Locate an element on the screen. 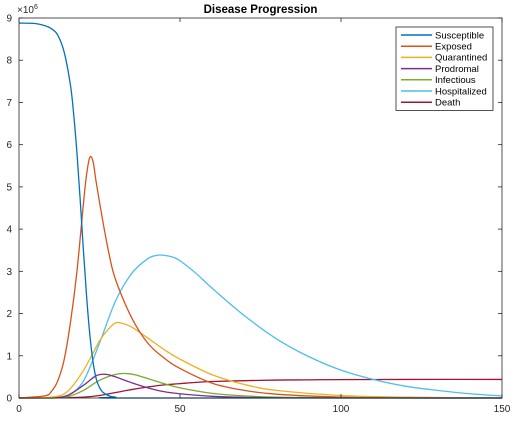 This screenshot has width=524, height=422. legend-label-death: Death is located at coordinates (447, 103).